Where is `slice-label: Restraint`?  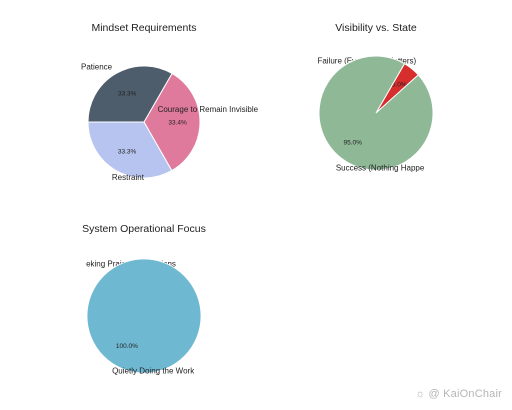 slice-label: Restraint is located at coordinates (128, 177).